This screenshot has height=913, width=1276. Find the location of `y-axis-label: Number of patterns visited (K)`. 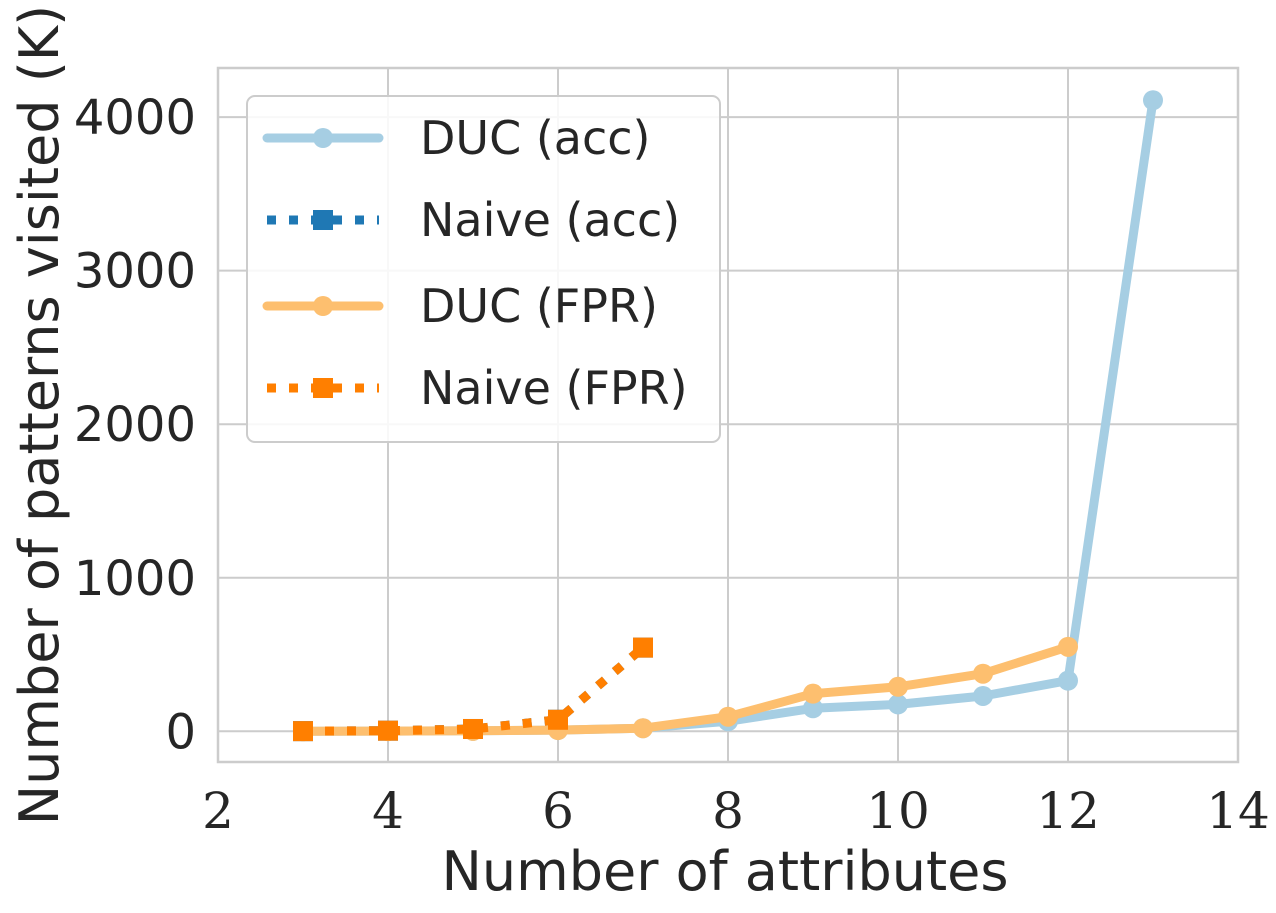

y-axis-label: Number of patterns visited (K) is located at coordinates (39, 415).